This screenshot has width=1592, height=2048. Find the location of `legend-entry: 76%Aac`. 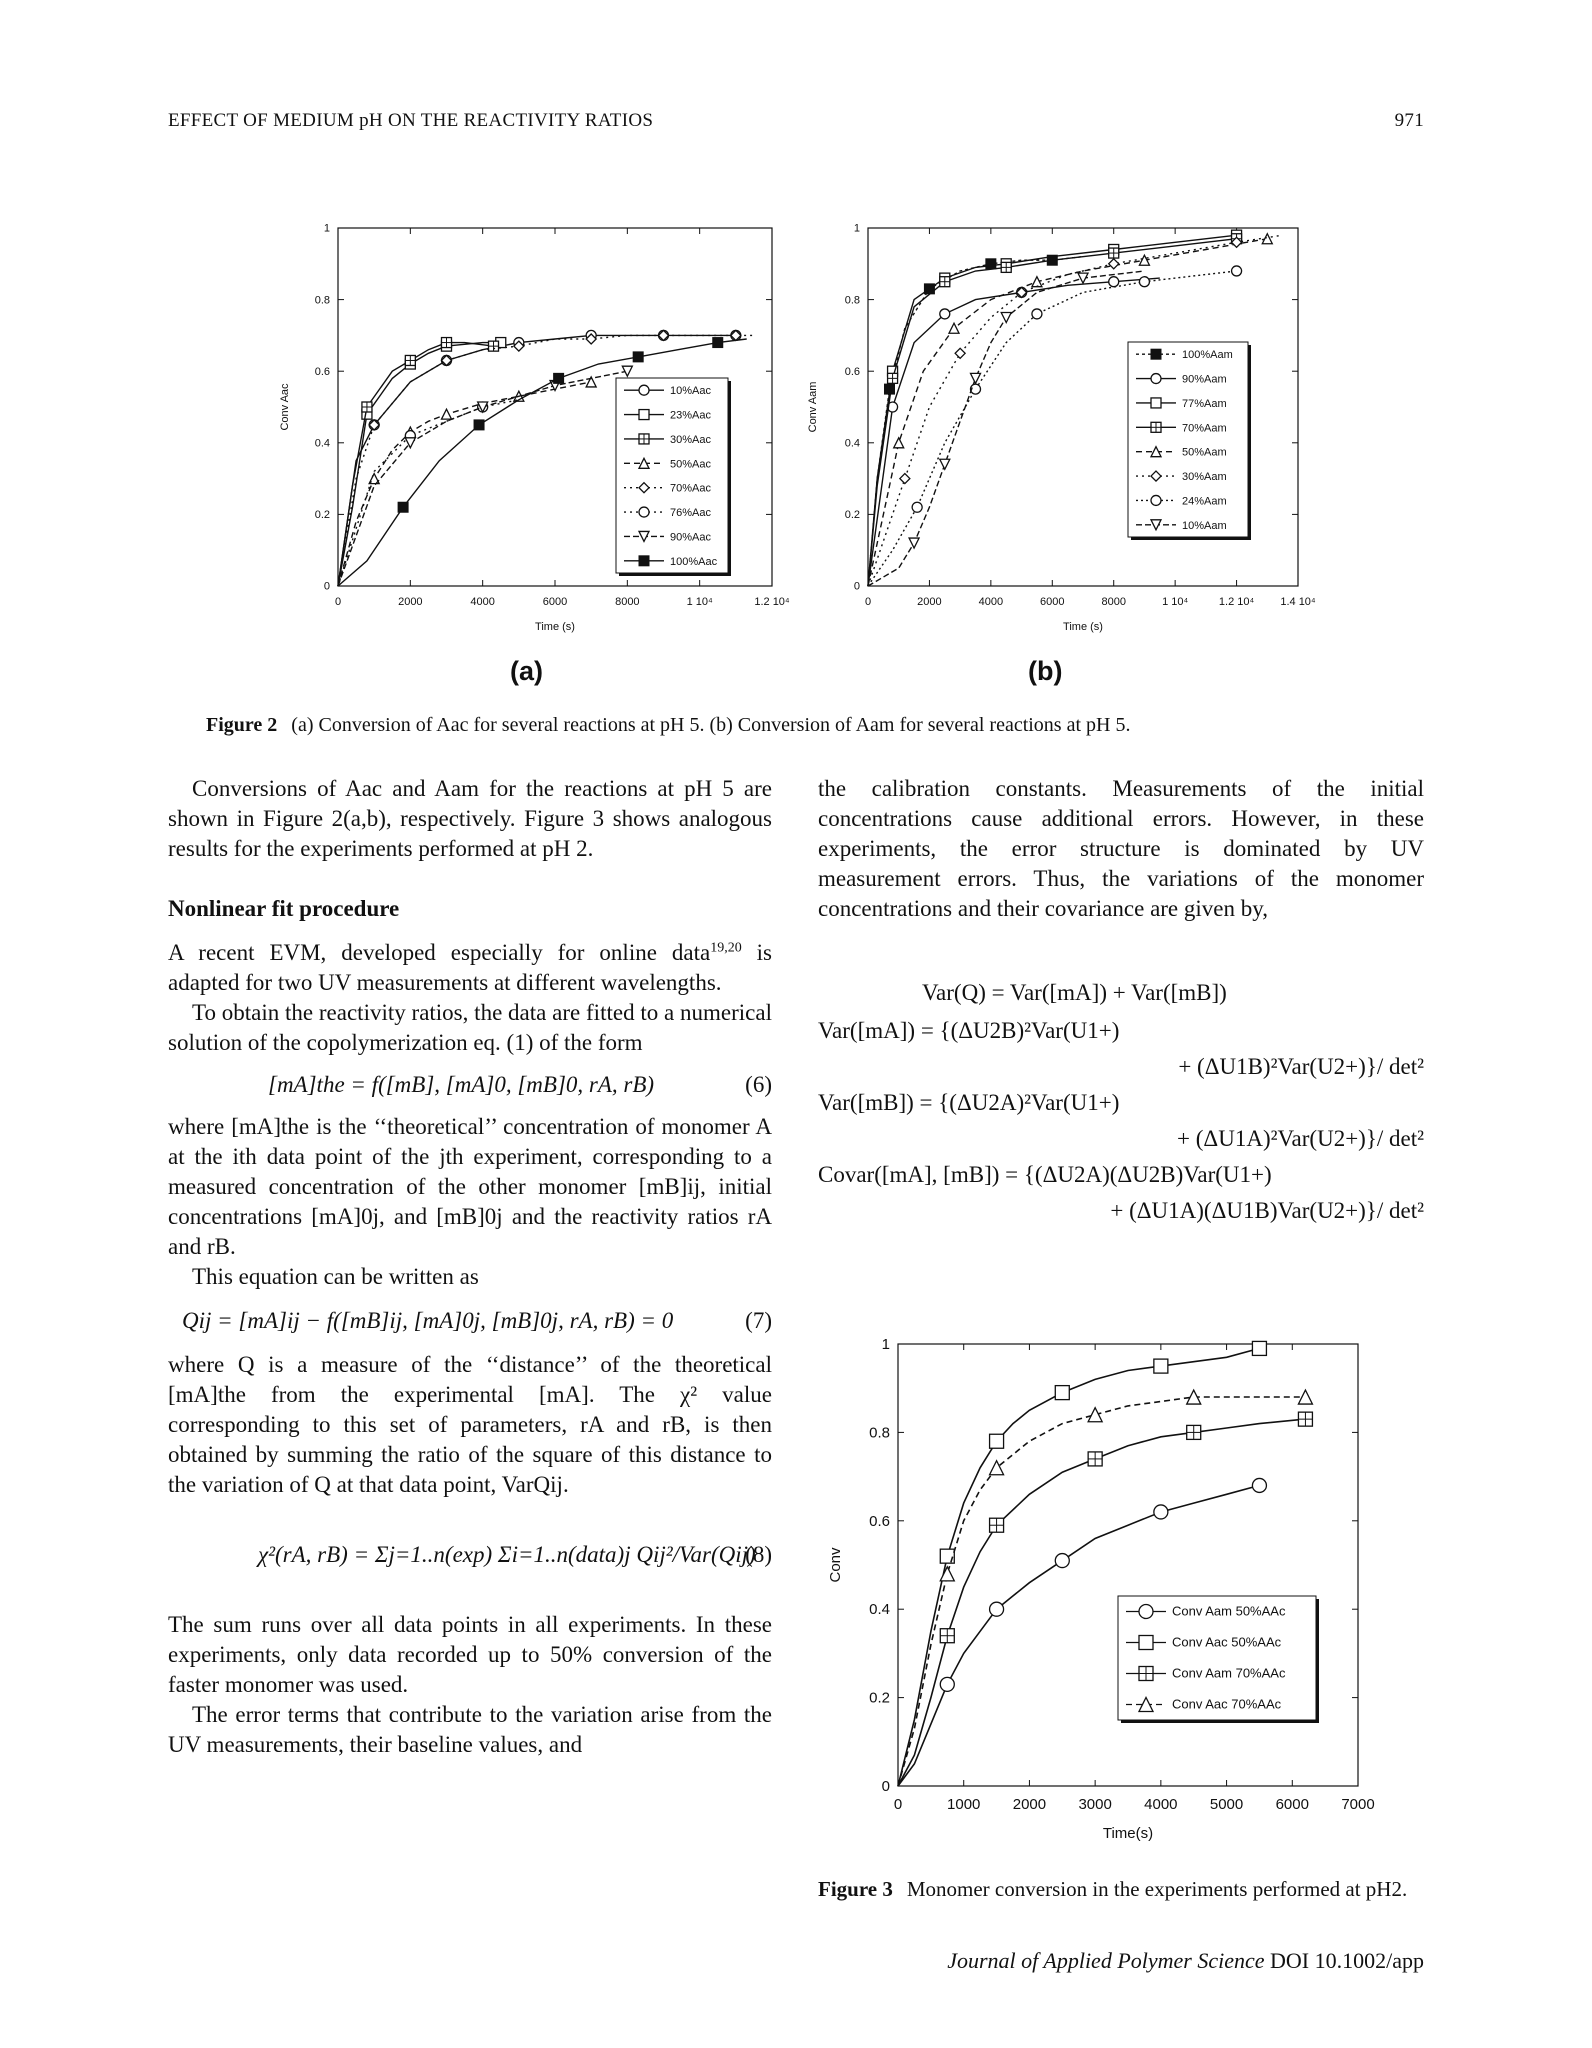

legend-entry: 76%Aac is located at coordinates (690, 513).